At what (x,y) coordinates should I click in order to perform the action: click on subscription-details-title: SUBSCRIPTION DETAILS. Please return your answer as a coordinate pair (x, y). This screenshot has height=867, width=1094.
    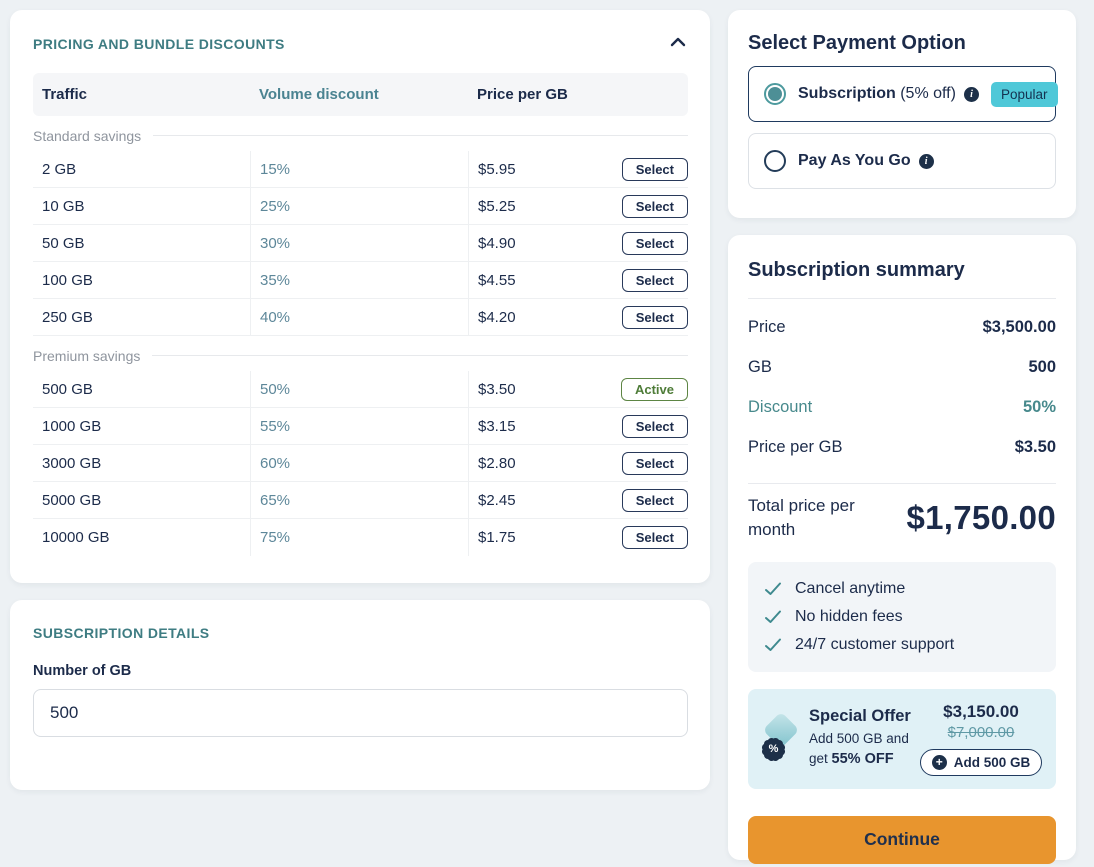
    Looking at the image, I should click on (121, 633).